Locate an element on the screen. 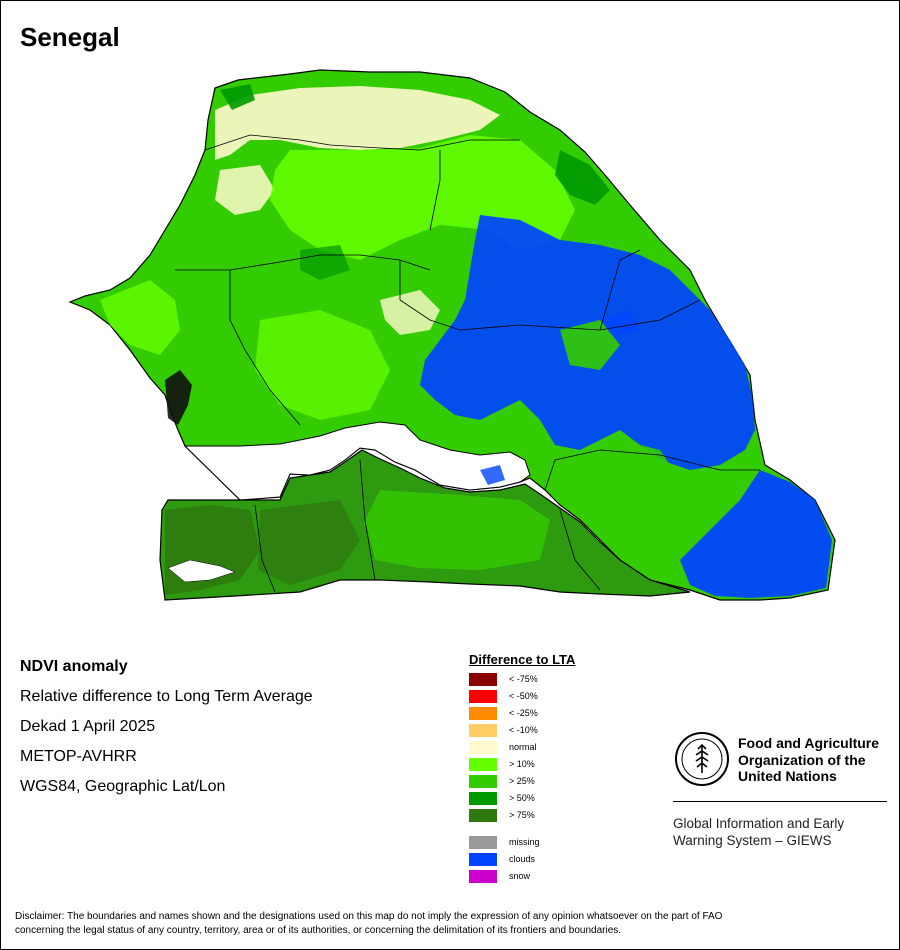 This screenshot has height=950, width=900. area-light-green-west is located at coordinates (140, 317).